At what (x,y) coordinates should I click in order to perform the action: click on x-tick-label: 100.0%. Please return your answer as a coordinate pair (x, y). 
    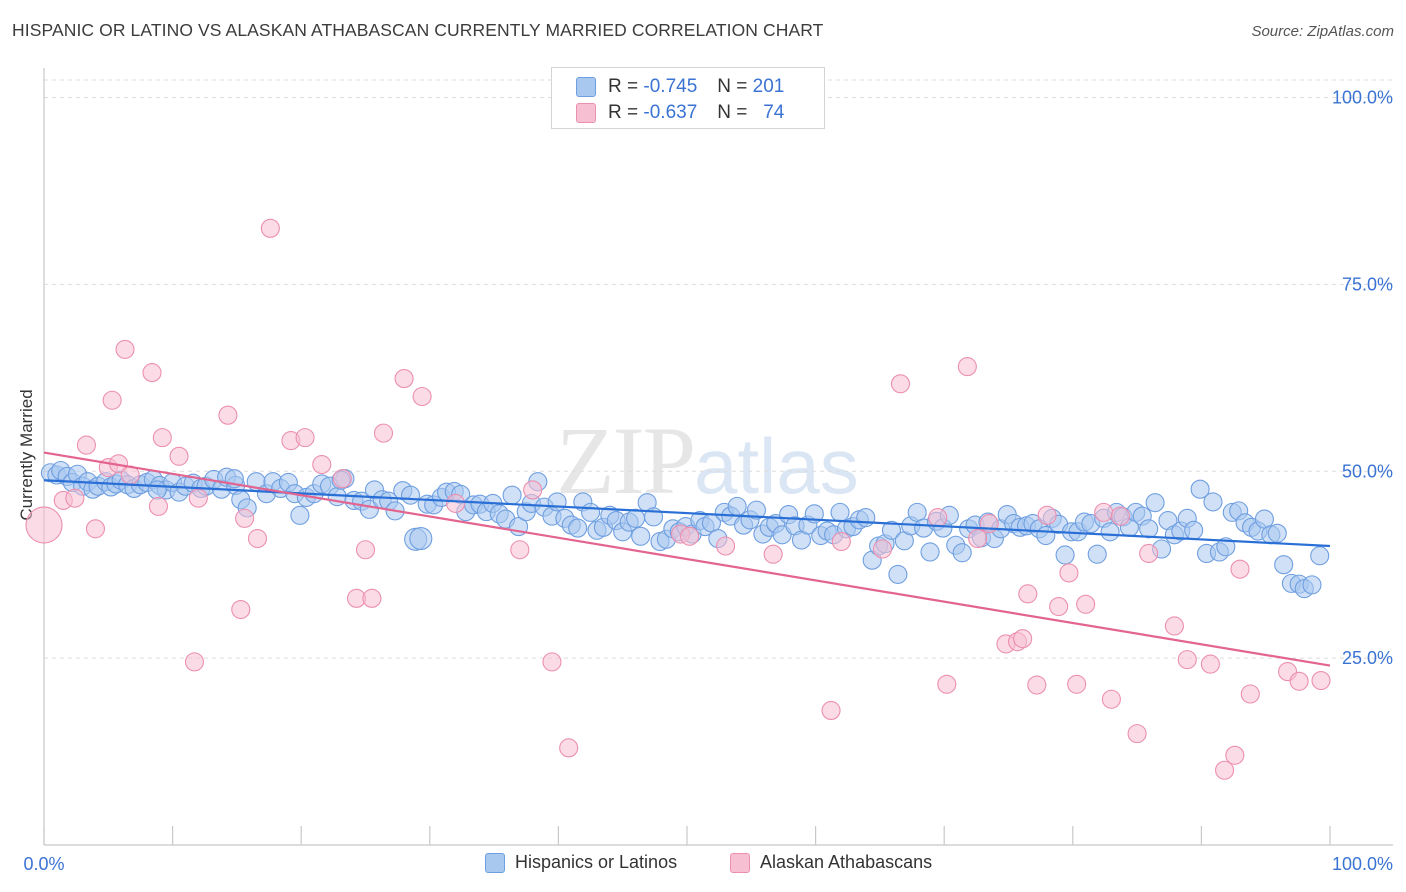
    Looking at the image, I should click on (1362, 864).